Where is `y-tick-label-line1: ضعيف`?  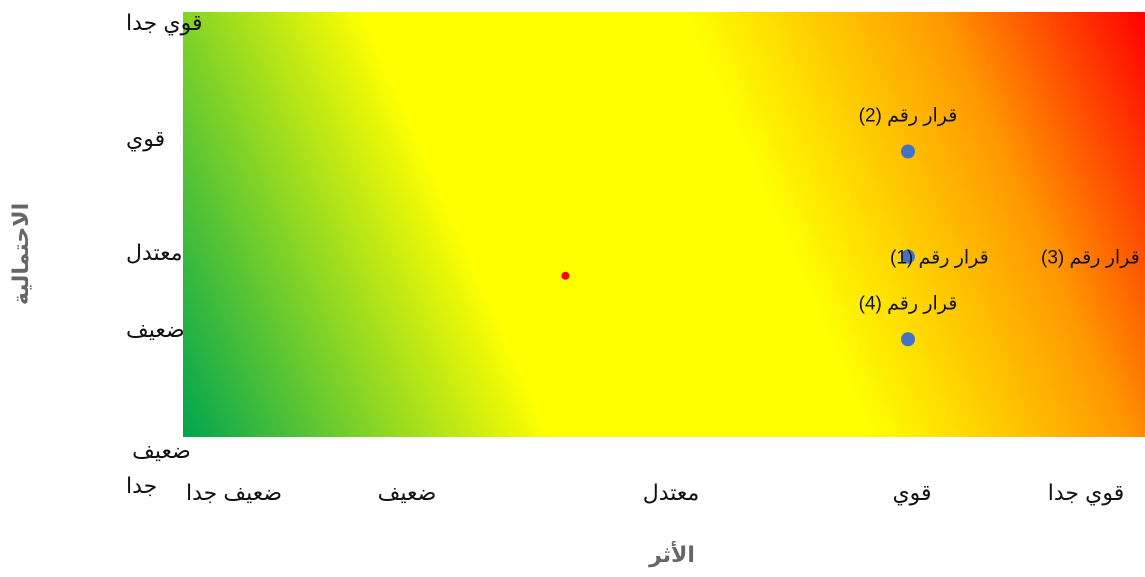 y-tick-label-line1: ضعيف is located at coordinates (161, 450).